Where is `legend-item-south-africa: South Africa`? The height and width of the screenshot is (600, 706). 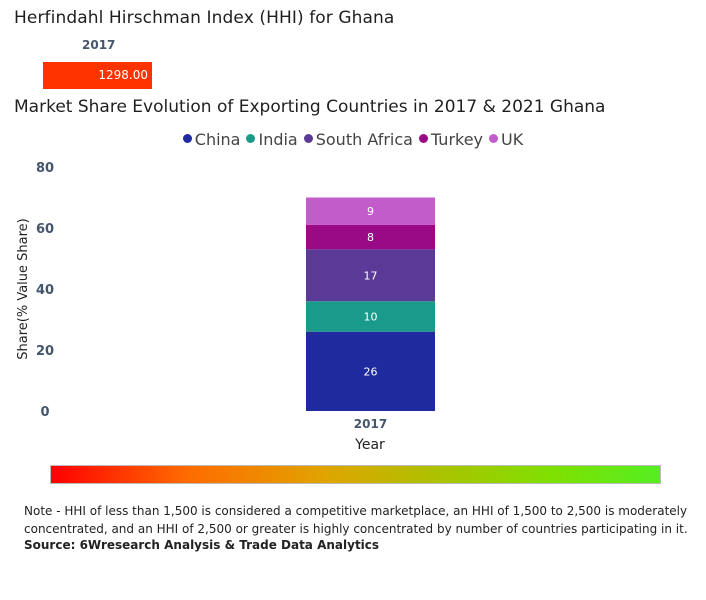 legend-item-south-africa: South Africa is located at coordinates (358, 139).